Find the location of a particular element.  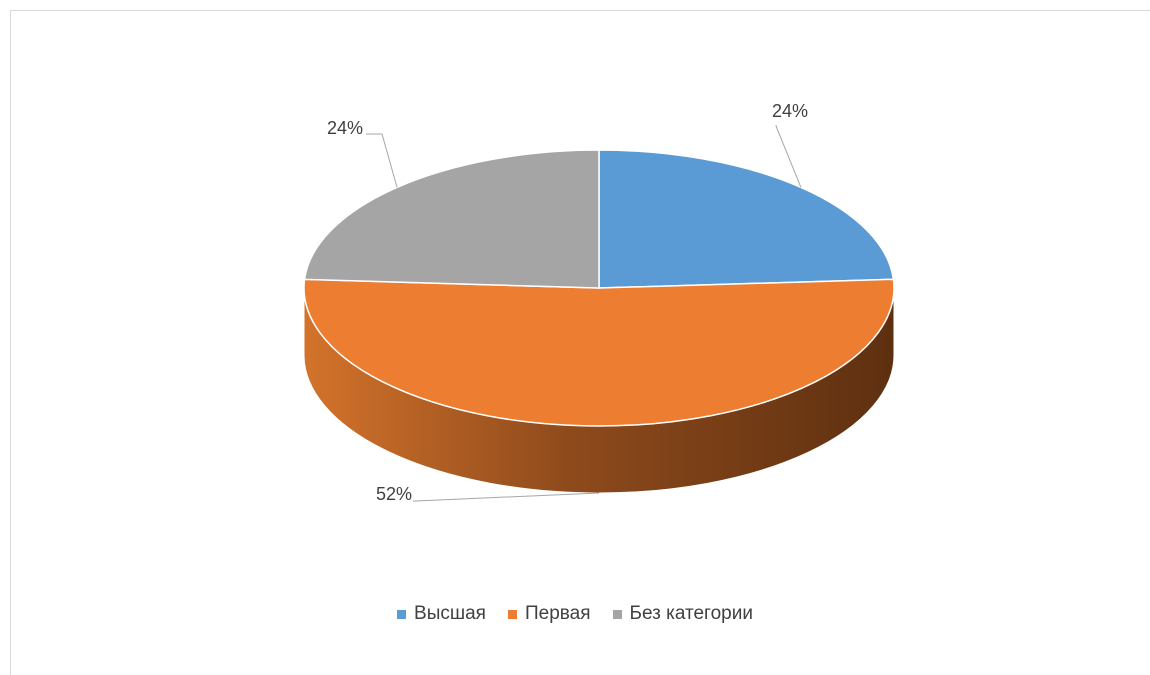

legend: Высшая Первая Без категории is located at coordinates (575, 614).